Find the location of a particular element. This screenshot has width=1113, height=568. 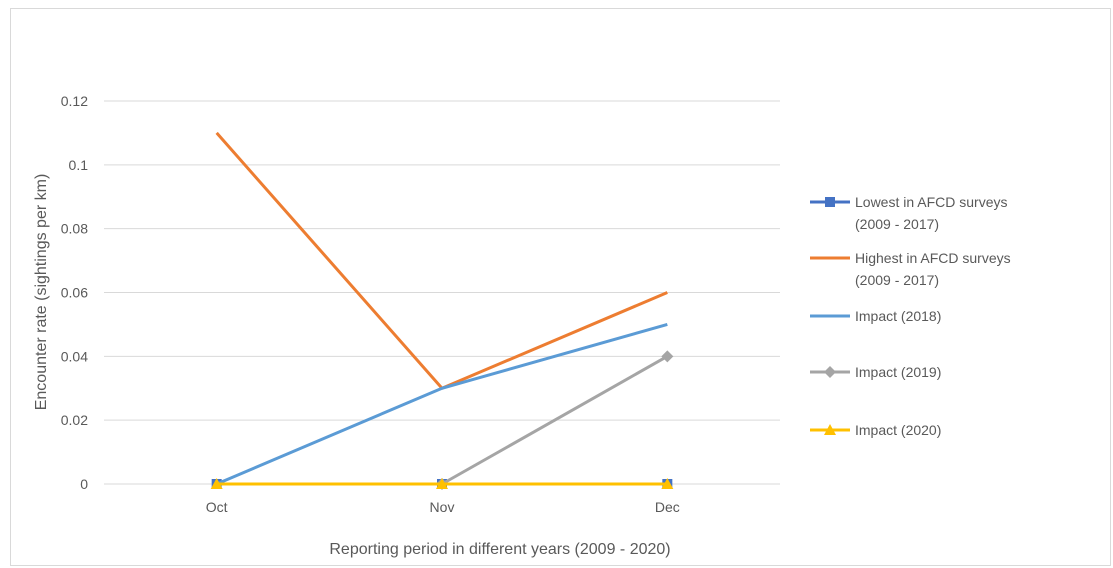

legend-item-1: Lowest in AFCD surveys (2009 - 2017) is located at coordinates (909, 213).